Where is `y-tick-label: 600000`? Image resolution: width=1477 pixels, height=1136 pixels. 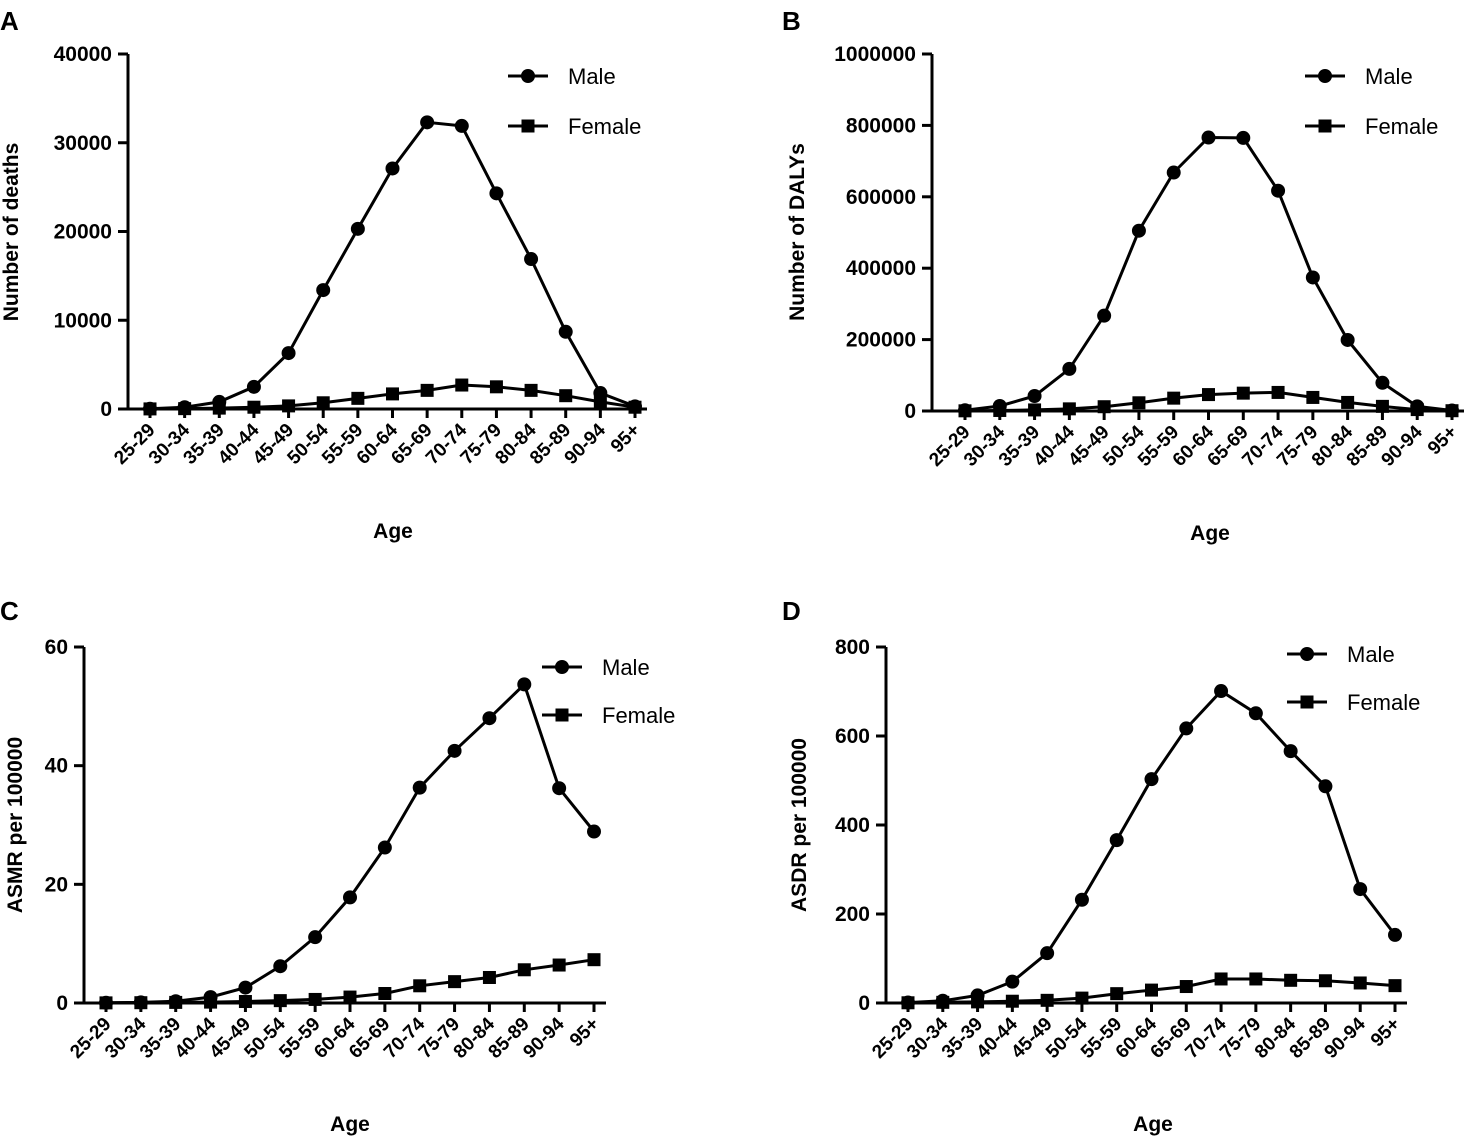 y-tick-label: 600000 is located at coordinates (881, 197).